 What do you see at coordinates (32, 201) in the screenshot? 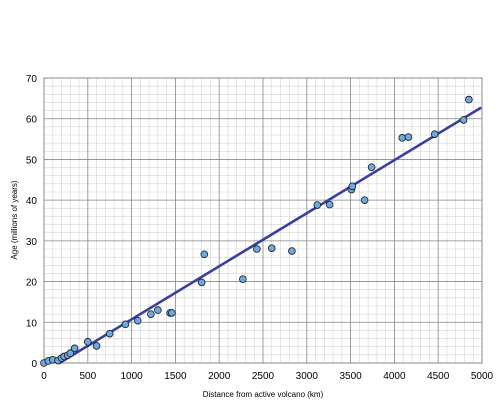
I see `y-tick-label: 40` at bounding box center [32, 201].